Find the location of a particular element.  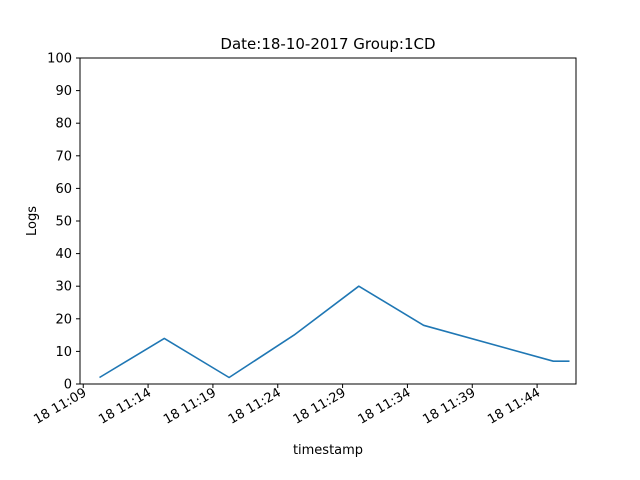

y-tick-label: 0 is located at coordinates (68, 385).